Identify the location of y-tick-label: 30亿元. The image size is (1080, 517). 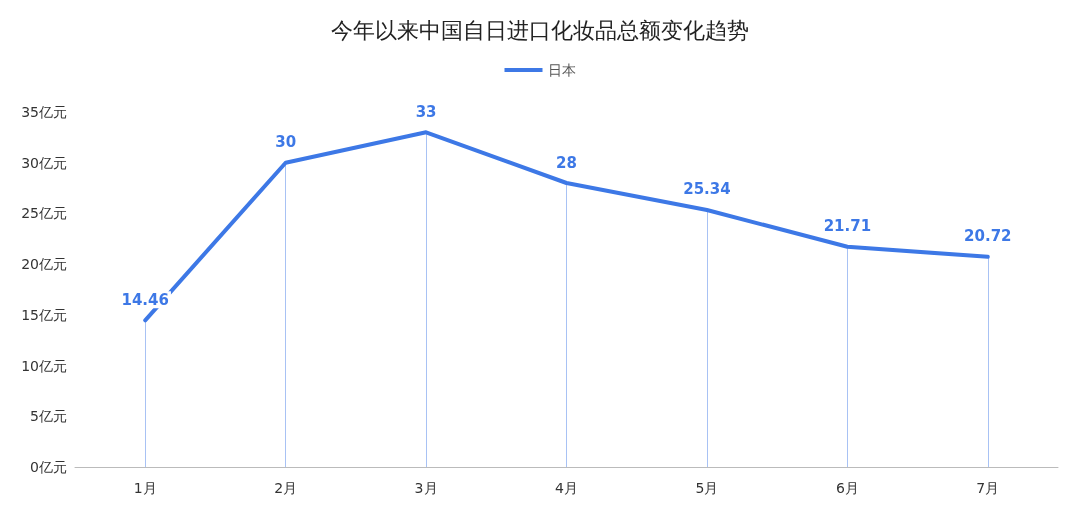
(44, 162).